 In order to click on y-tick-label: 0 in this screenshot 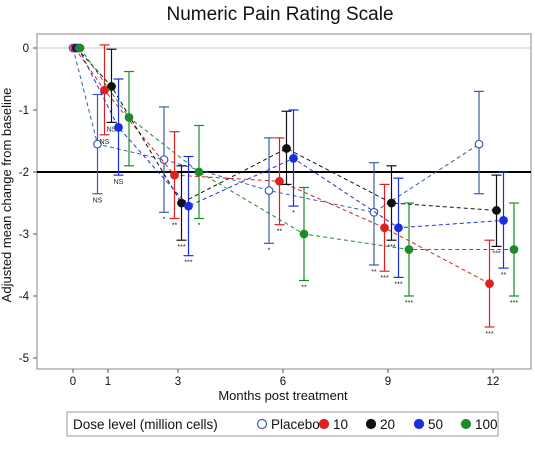, I will do `click(26, 49)`.